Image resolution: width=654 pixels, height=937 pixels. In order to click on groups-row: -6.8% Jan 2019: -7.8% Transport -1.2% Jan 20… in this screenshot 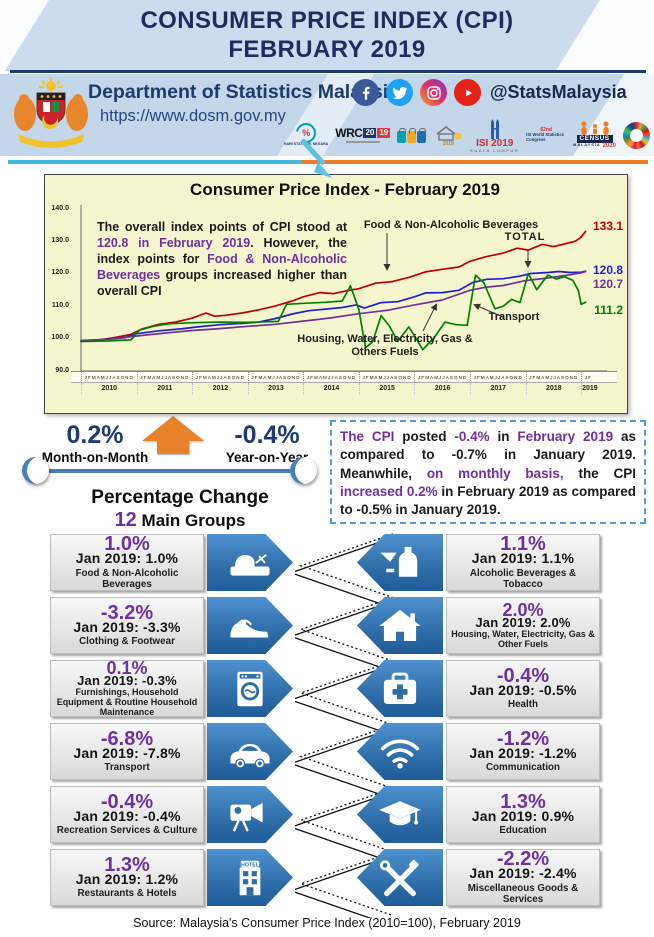, I will do `click(325, 751)`.